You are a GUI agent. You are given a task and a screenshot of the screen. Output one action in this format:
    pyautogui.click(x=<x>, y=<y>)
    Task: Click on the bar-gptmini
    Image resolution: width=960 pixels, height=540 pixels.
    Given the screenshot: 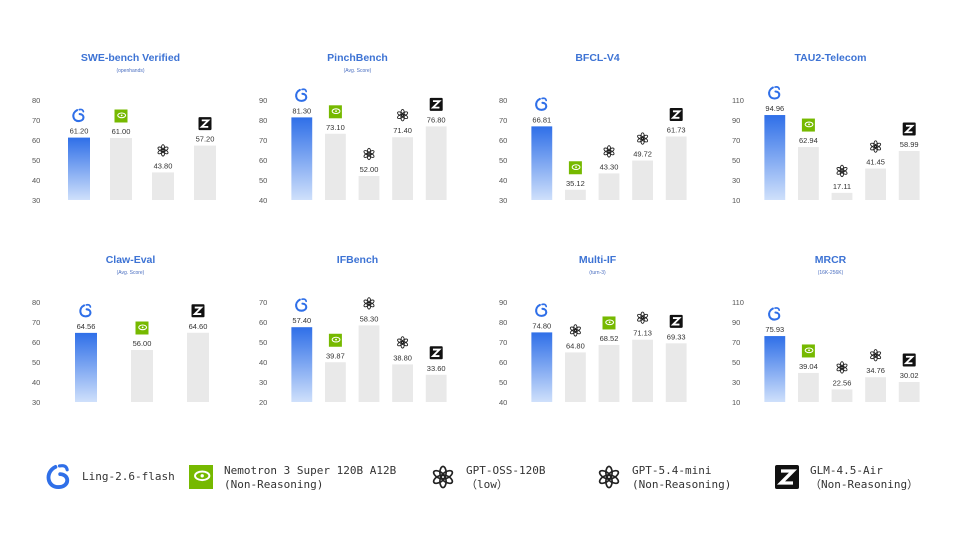 What is the action you would take?
    pyautogui.click(x=876, y=184)
    